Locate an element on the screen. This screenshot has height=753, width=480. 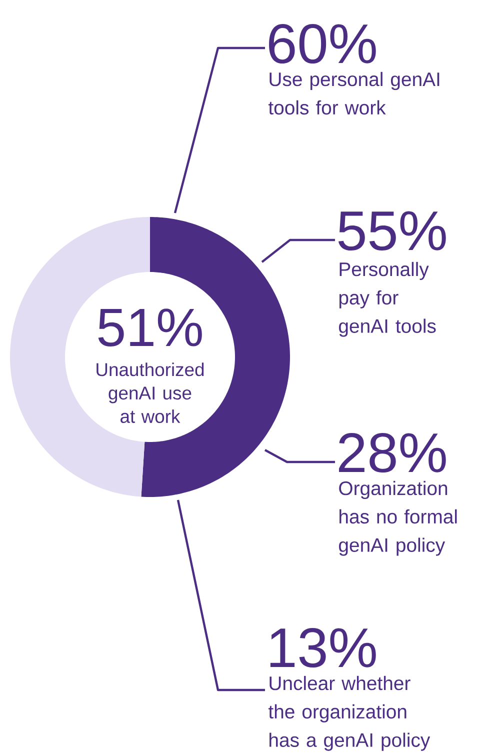
text: Use personal genAI tools for work is located at coordinates (354, 93).